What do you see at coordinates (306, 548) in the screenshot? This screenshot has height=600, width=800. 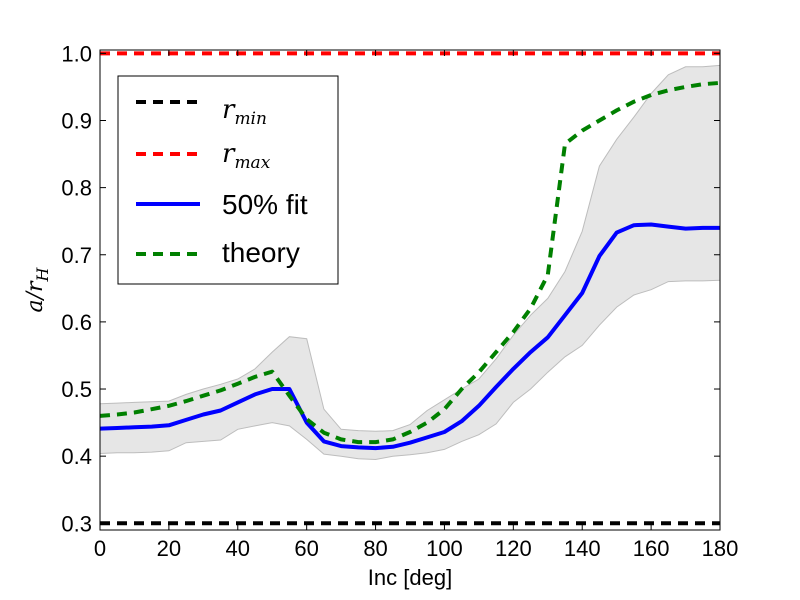 I see `x-tick-label: 60` at bounding box center [306, 548].